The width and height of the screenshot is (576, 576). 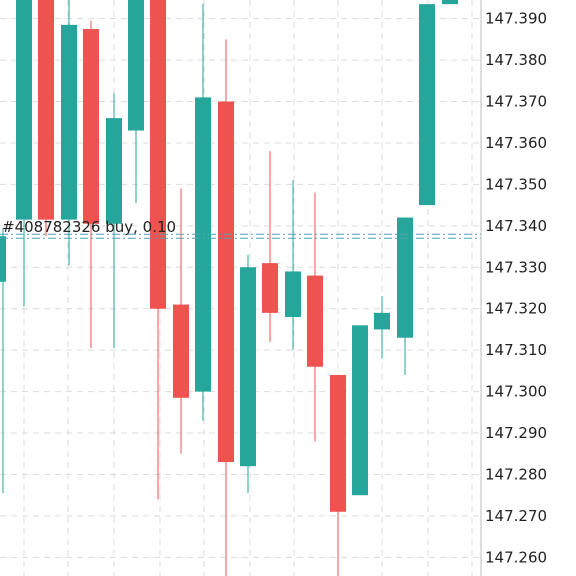 What do you see at coordinates (516, 474) in the screenshot?
I see `y-tick-label: 147.280` at bounding box center [516, 474].